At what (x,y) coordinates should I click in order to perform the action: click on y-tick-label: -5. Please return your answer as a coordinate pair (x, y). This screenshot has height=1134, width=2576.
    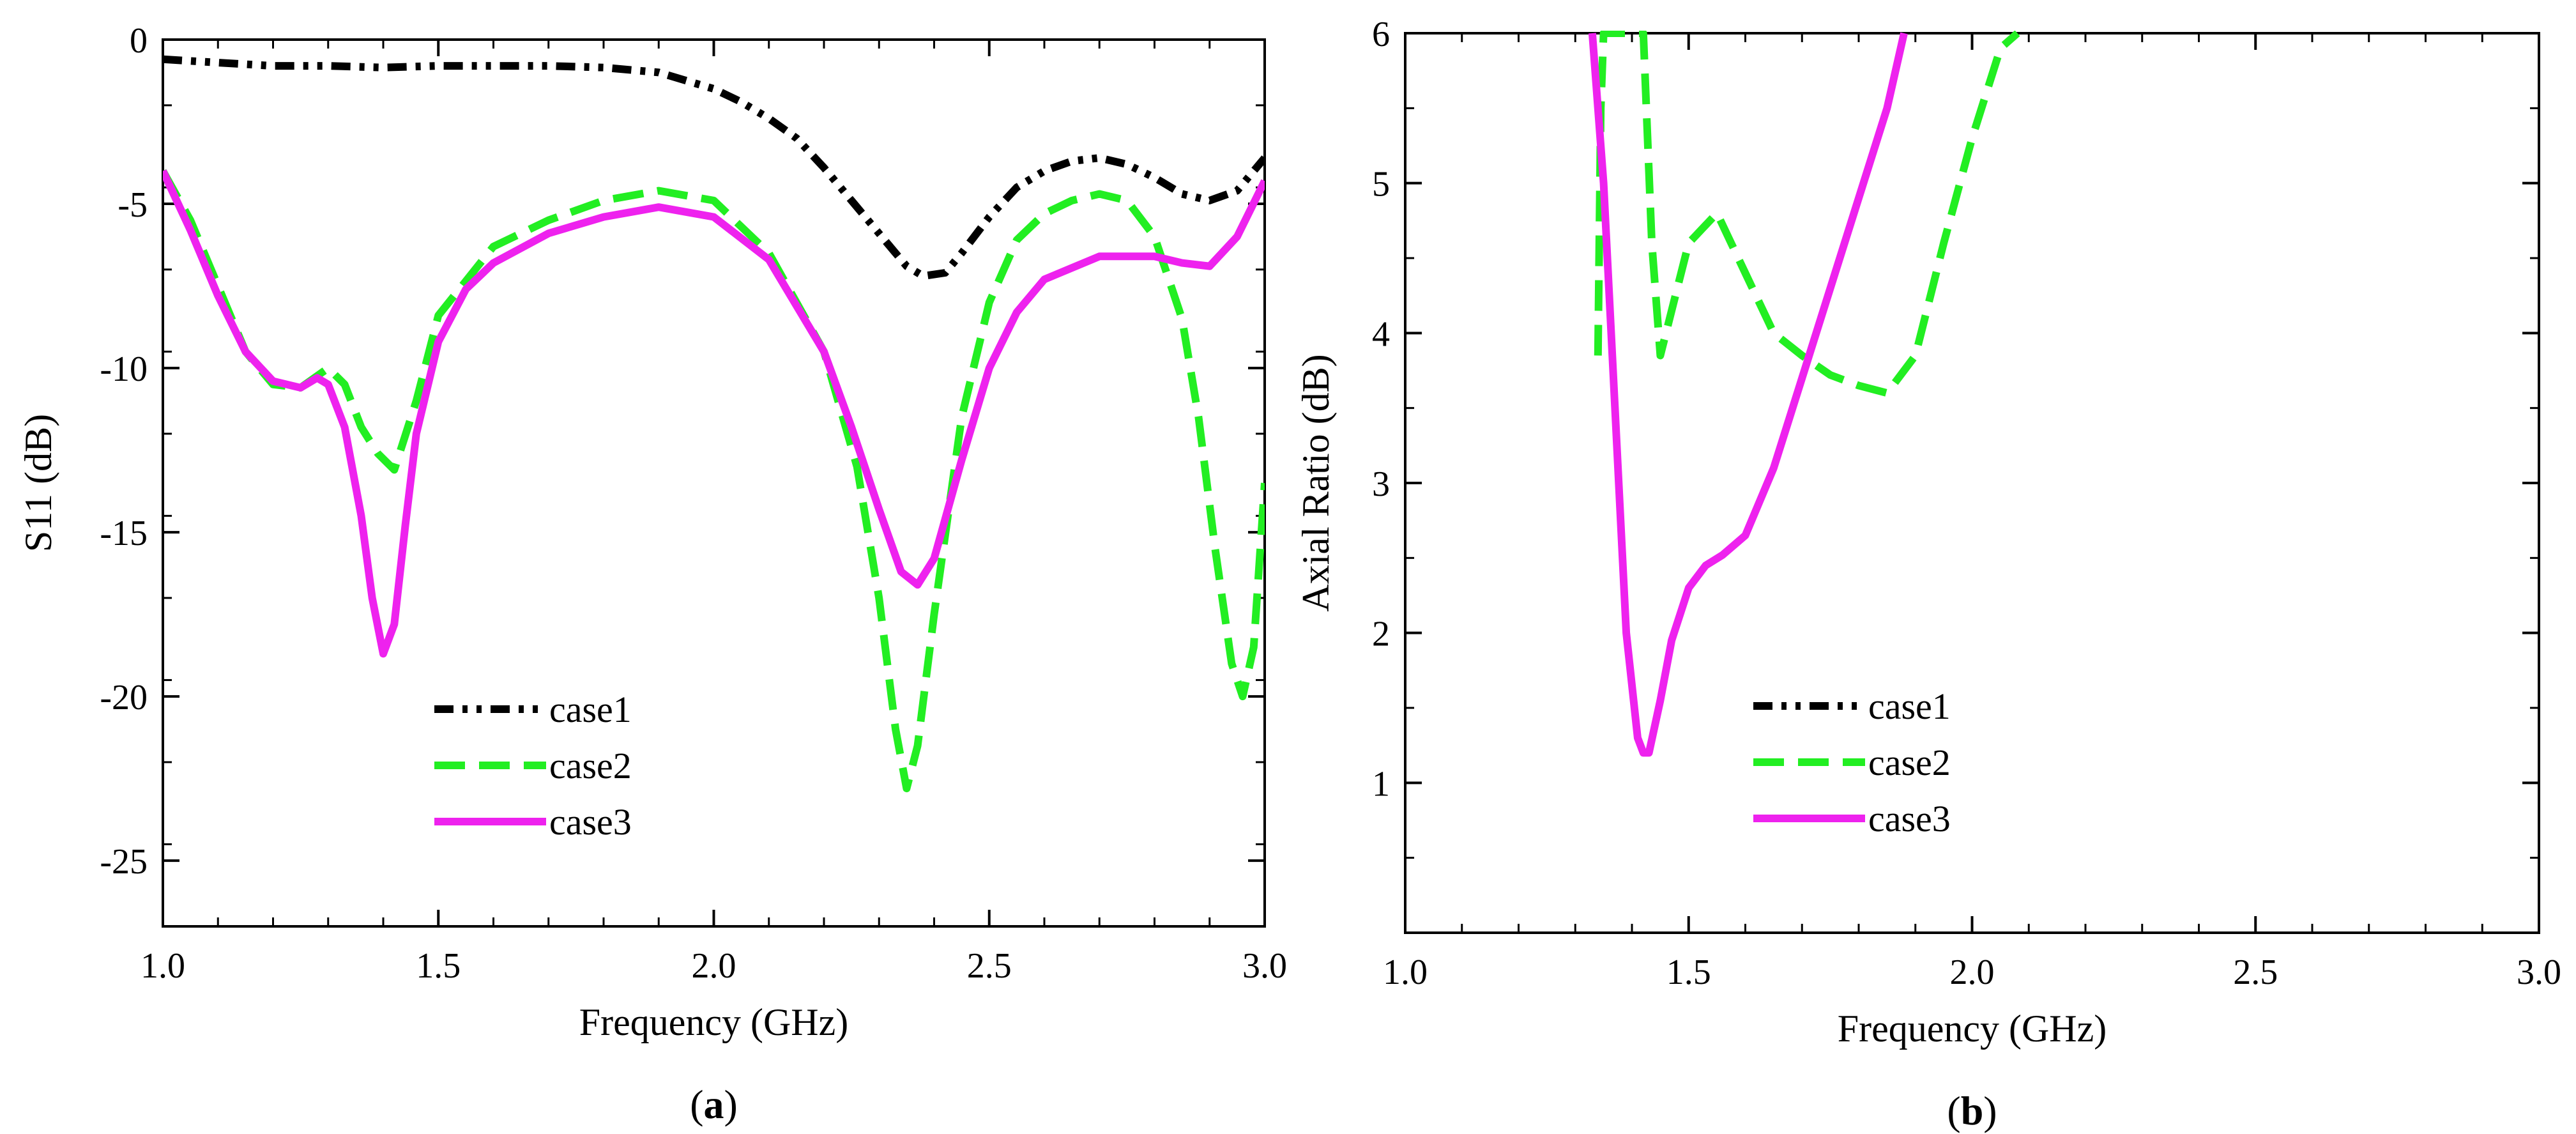
    Looking at the image, I should click on (133, 205).